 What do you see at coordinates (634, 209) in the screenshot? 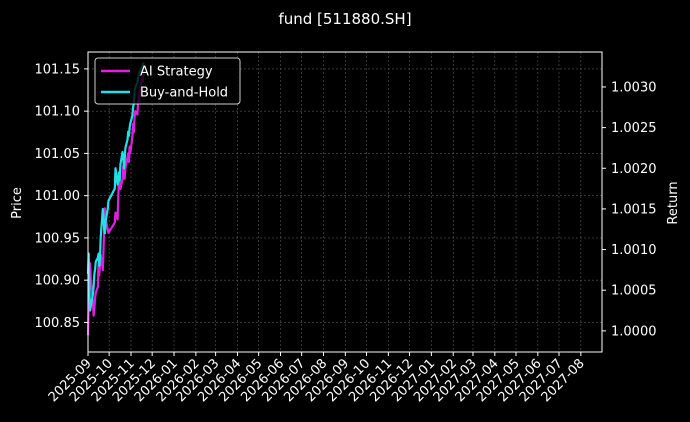
I see `y2-tick-label: 1.0015` at bounding box center [634, 209].